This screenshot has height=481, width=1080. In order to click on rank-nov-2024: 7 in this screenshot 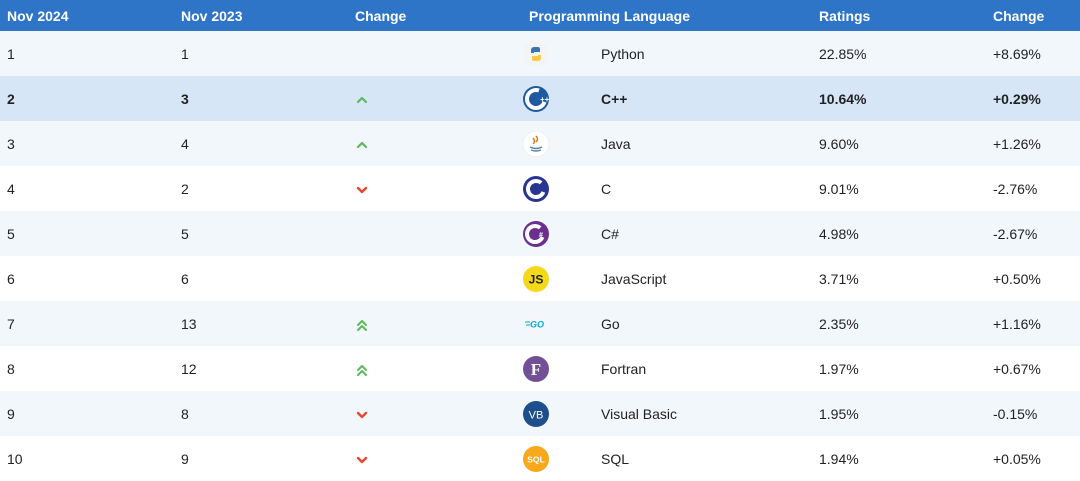, I will do `click(11, 323)`.